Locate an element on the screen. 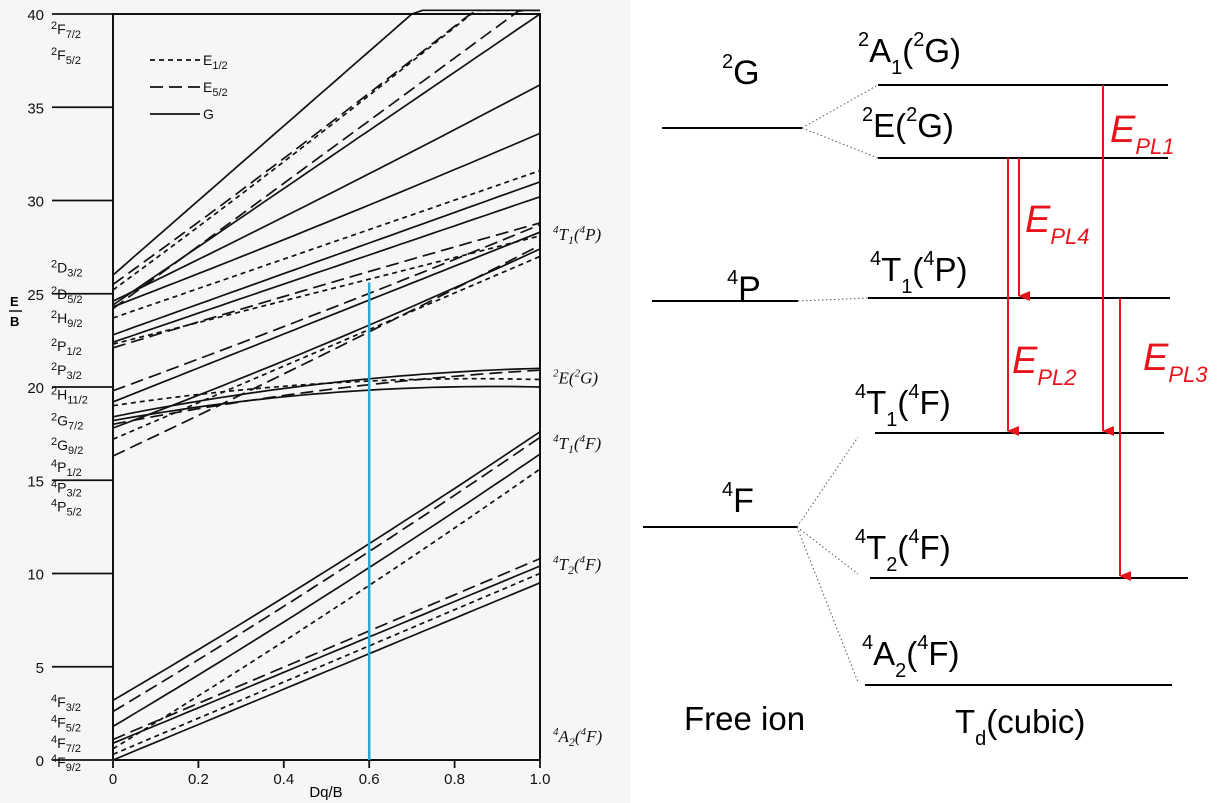  y-tick-label: 40 is located at coordinates (35, 15).